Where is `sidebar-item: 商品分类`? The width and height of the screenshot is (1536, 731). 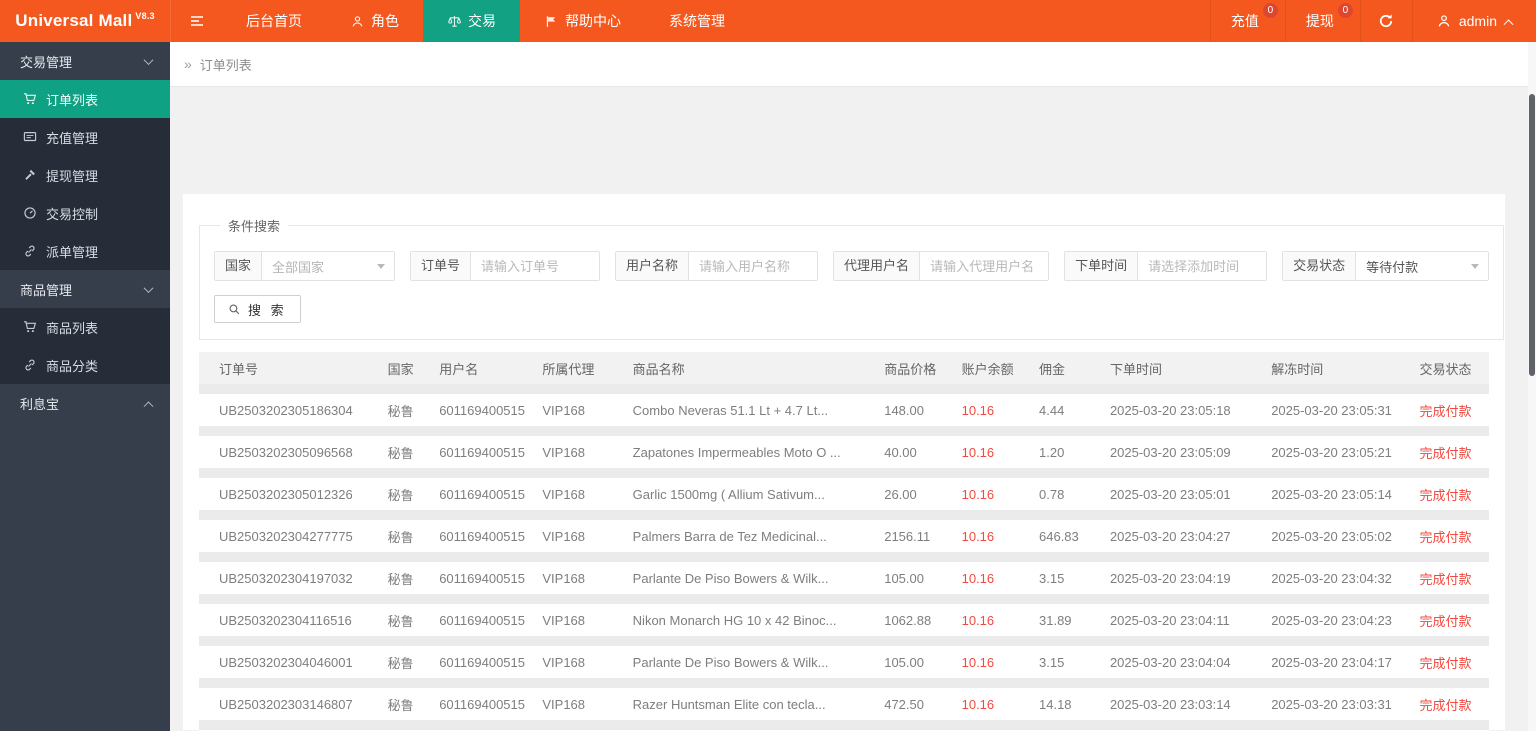 sidebar-item: 商品分类 is located at coordinates (85, 365).